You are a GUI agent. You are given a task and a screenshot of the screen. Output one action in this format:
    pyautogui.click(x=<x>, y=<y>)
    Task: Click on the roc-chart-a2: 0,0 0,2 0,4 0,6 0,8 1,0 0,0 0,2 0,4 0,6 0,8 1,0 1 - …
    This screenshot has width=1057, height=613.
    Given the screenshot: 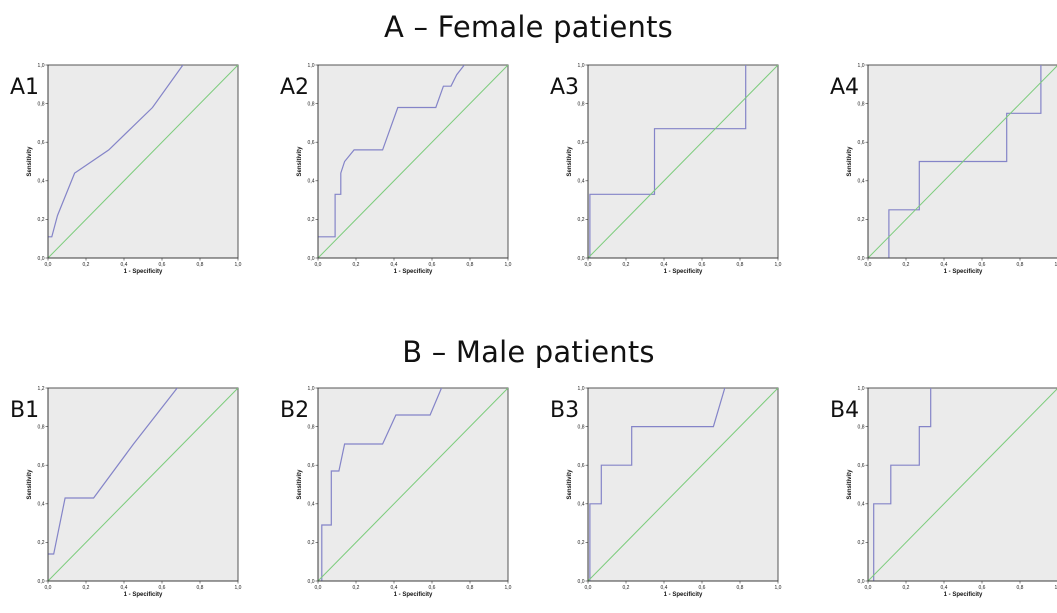 What is the action you would take?
    pyautogui.click(x=404, y=169)
    